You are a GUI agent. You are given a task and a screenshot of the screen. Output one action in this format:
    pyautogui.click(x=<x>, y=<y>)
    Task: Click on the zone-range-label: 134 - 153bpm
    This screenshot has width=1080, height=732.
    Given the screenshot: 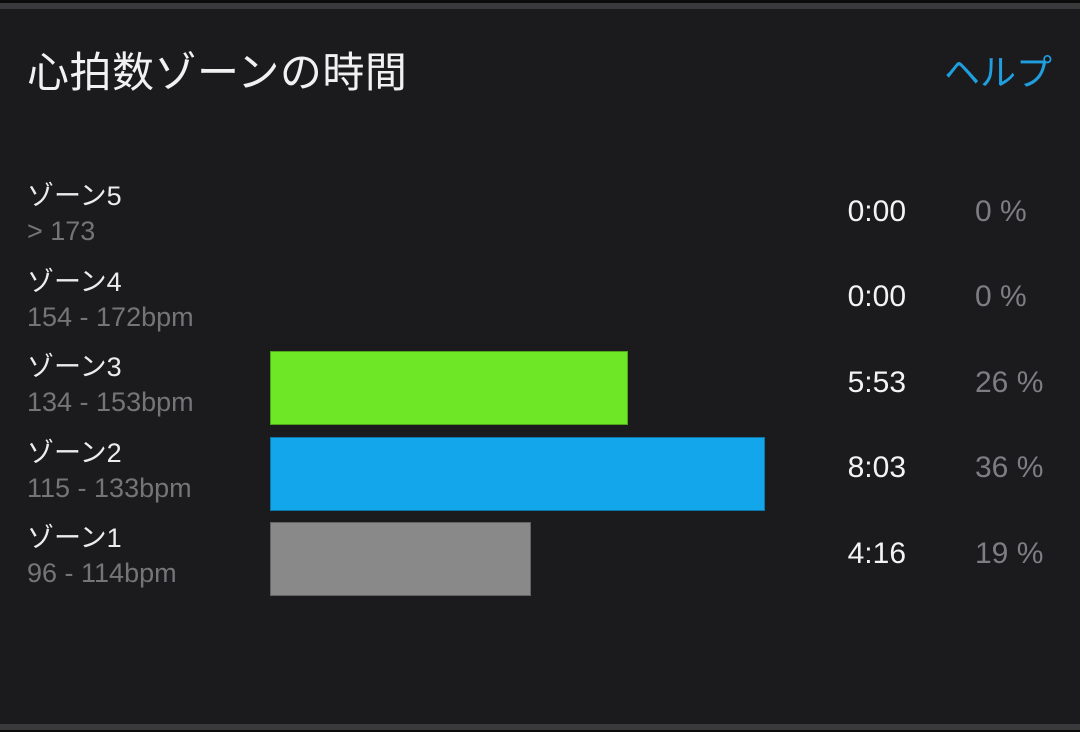 What is the action you would take?
    pyautogui.click(x=110, y=402)
    